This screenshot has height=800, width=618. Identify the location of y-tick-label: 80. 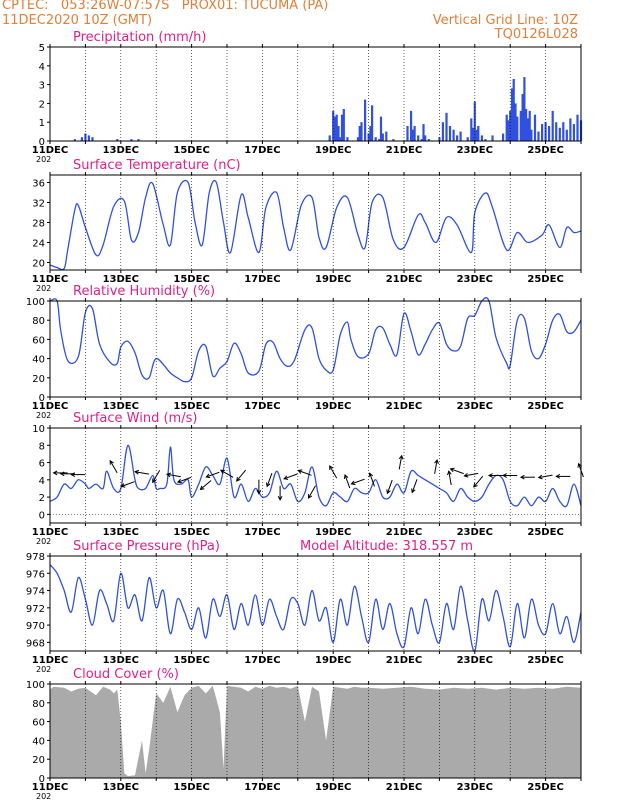
(38, 321).